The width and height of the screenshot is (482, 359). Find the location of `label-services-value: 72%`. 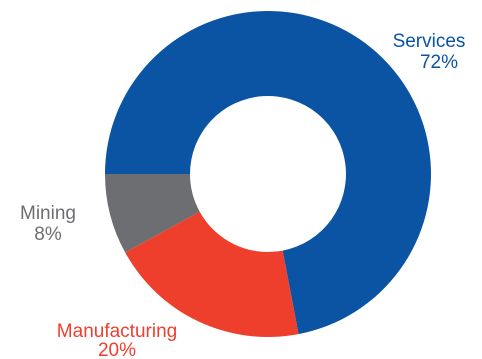

label-services-value: 72% is located at coordinates (439, 62).